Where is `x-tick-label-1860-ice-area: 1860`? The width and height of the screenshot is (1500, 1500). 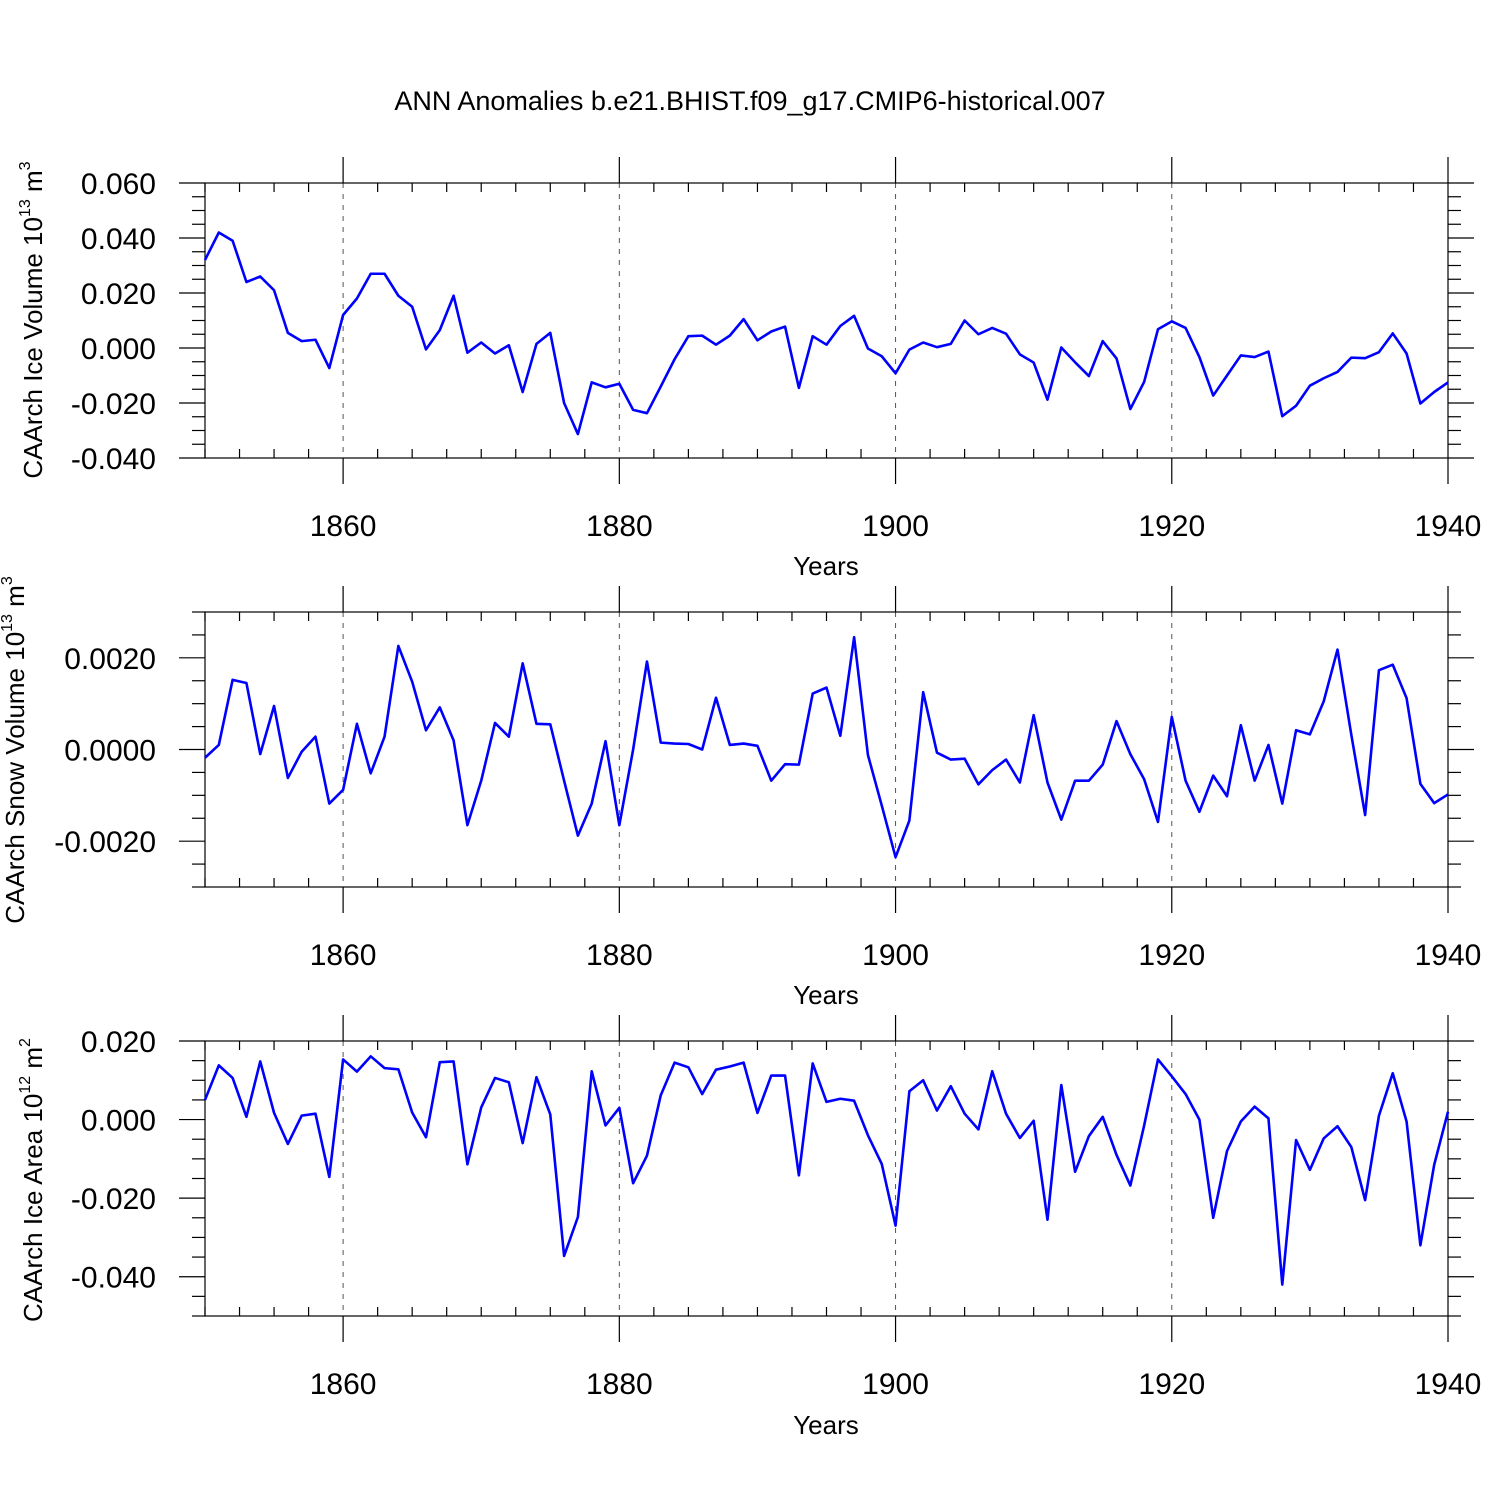
x-tick-label-1860-ice-area: 1860 is located at coordinates (343, 1384).